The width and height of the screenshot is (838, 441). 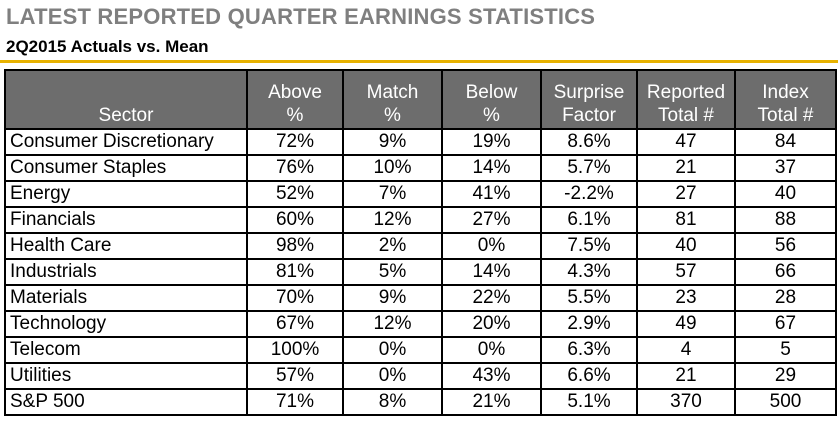 What do you see at coordinates (126, 194) in the screenshot?
I see `sector-cell: Energy` at bounding box center [126, 194].